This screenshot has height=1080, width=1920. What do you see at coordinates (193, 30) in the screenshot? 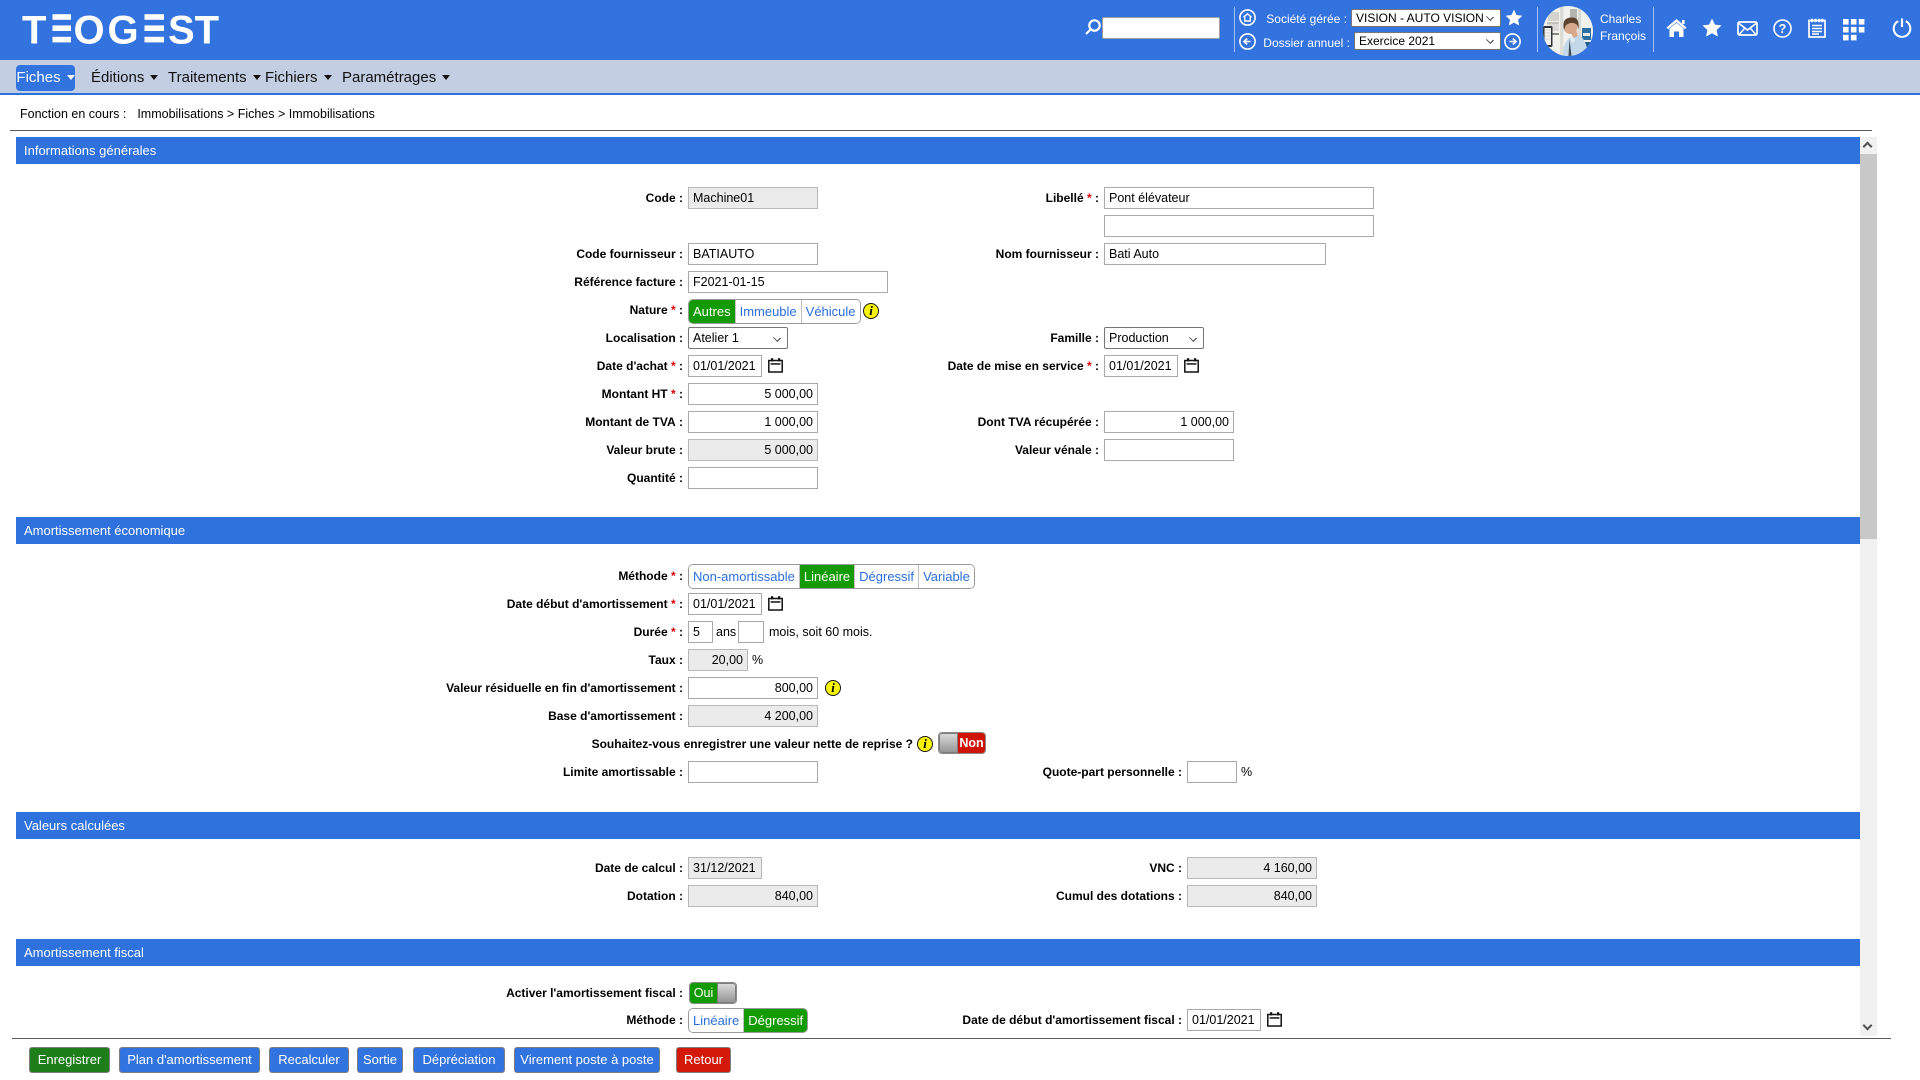
I see `svg-text: ST` at bounding box center [193, 30].